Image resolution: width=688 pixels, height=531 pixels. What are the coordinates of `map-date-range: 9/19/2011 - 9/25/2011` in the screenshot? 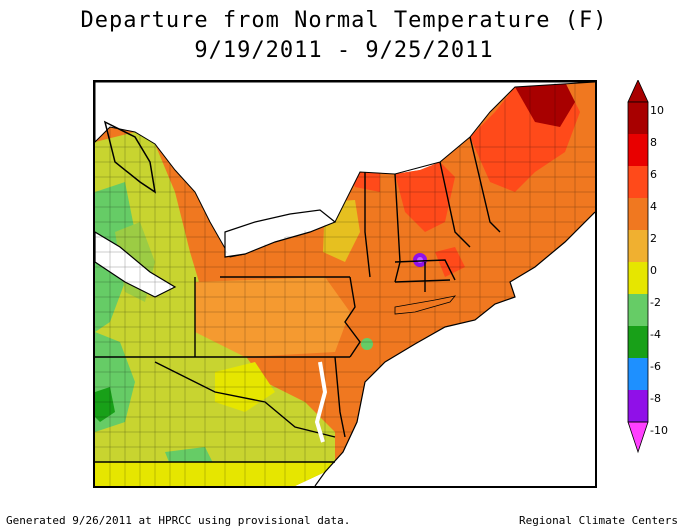 It's located at (344, 50).